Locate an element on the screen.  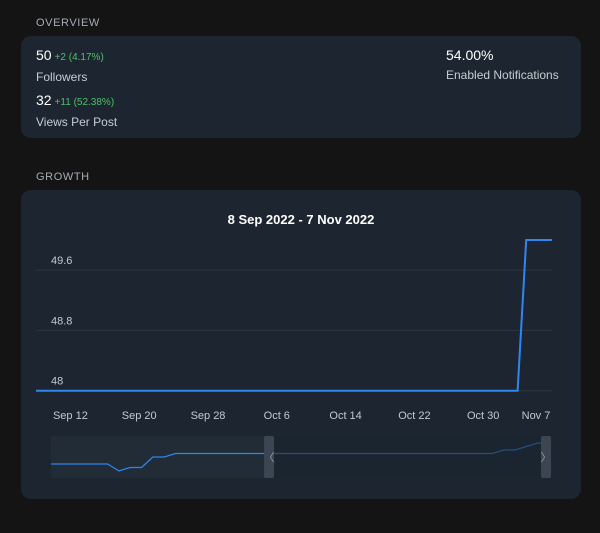
chart-title: 8 Sep 2022 - 7 Nov 2022 is located at coordinates (301, 219).